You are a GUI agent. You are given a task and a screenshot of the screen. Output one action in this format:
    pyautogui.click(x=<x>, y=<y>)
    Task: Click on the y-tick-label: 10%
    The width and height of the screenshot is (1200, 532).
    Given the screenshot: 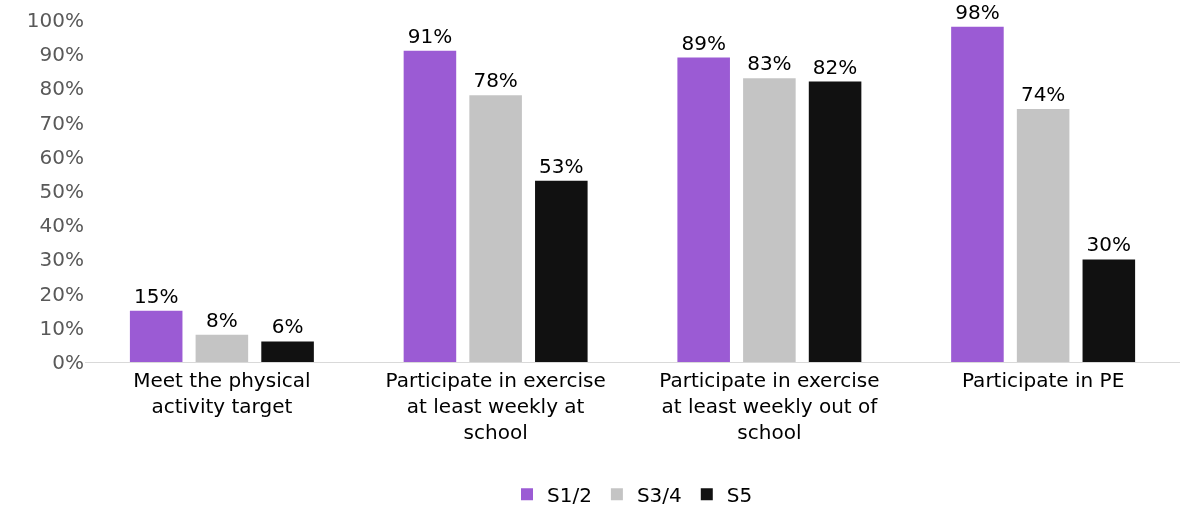 What is the action you would take?
    pyautogui.click(x=61, y=327)
    